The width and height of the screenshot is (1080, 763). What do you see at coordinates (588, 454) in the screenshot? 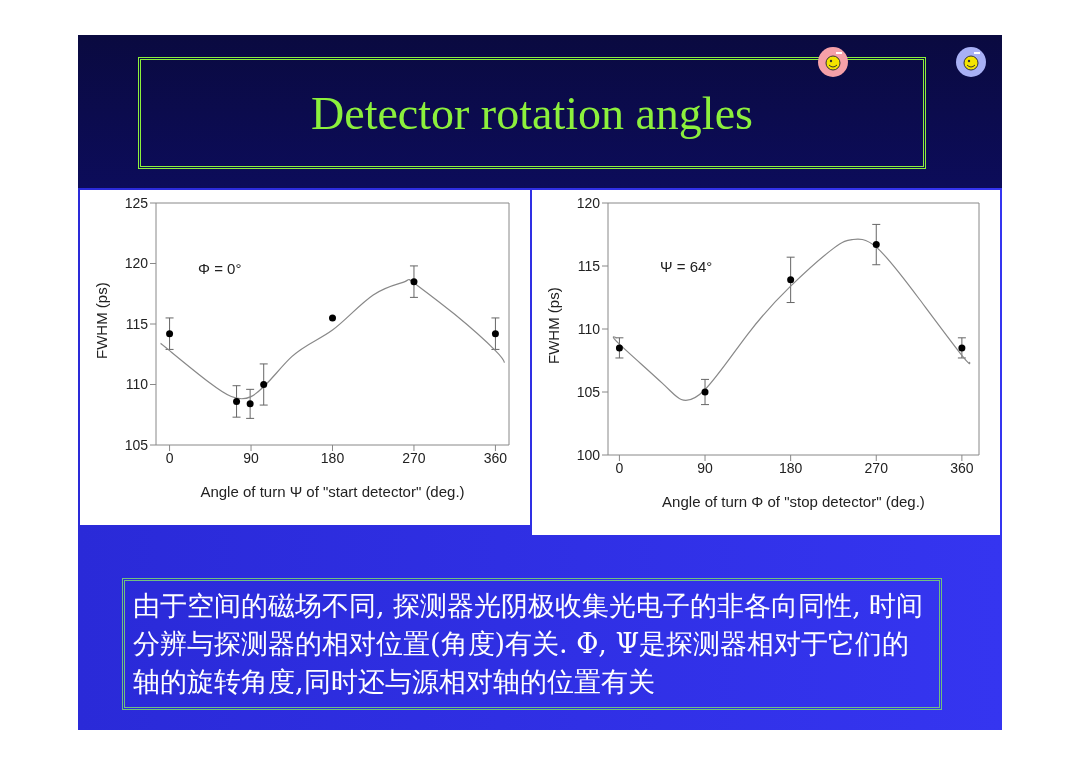
I see `y-tick-label: 100` at bounding box center [588, 454].